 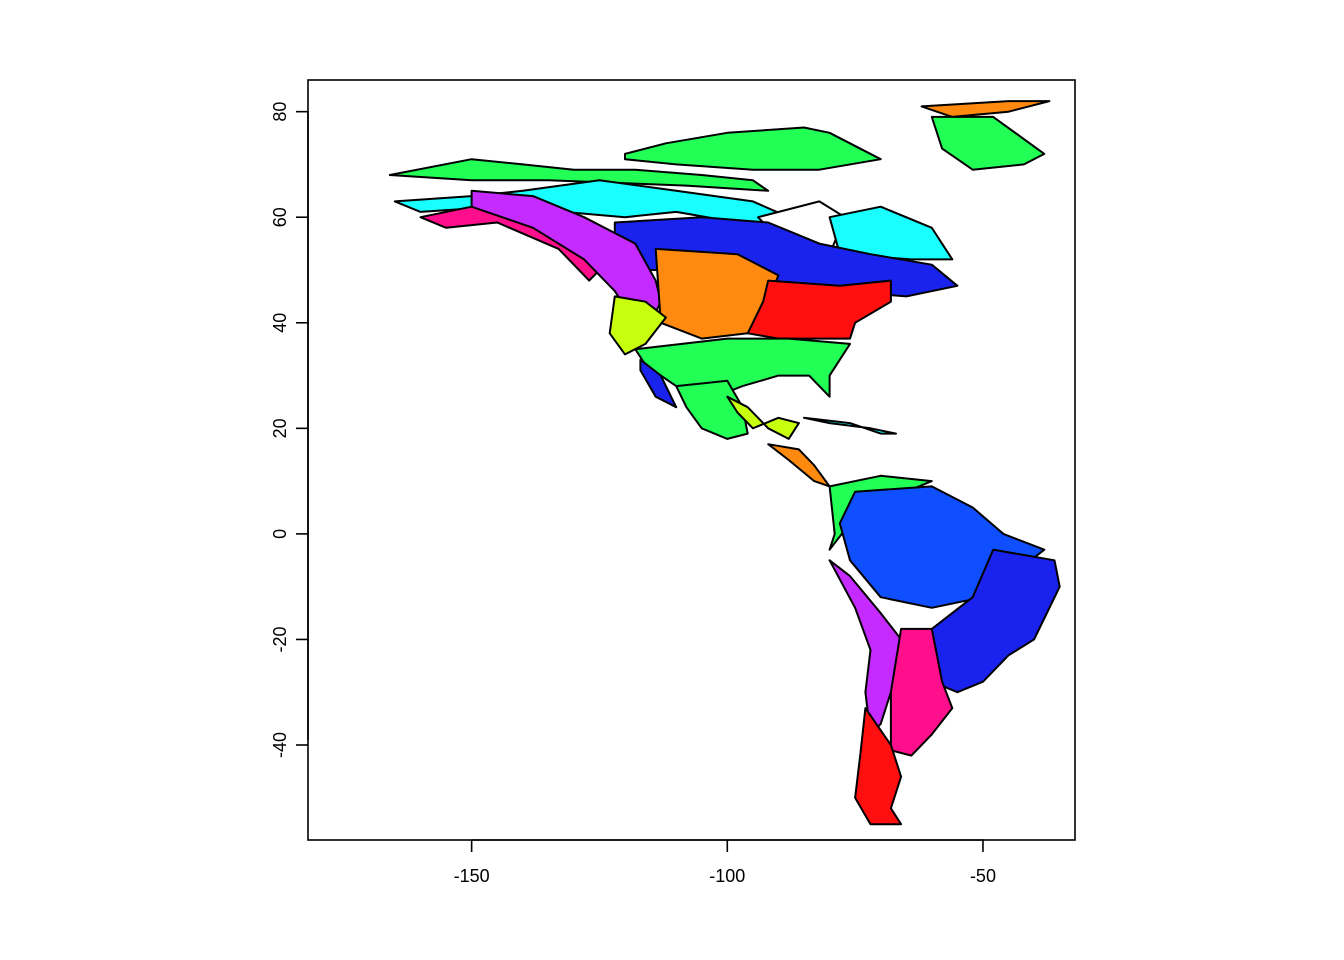 What do you see at coordinates (280, 217) in the screenshot?
I see `y-tick-label: 60` at bounding box center [280, 217].